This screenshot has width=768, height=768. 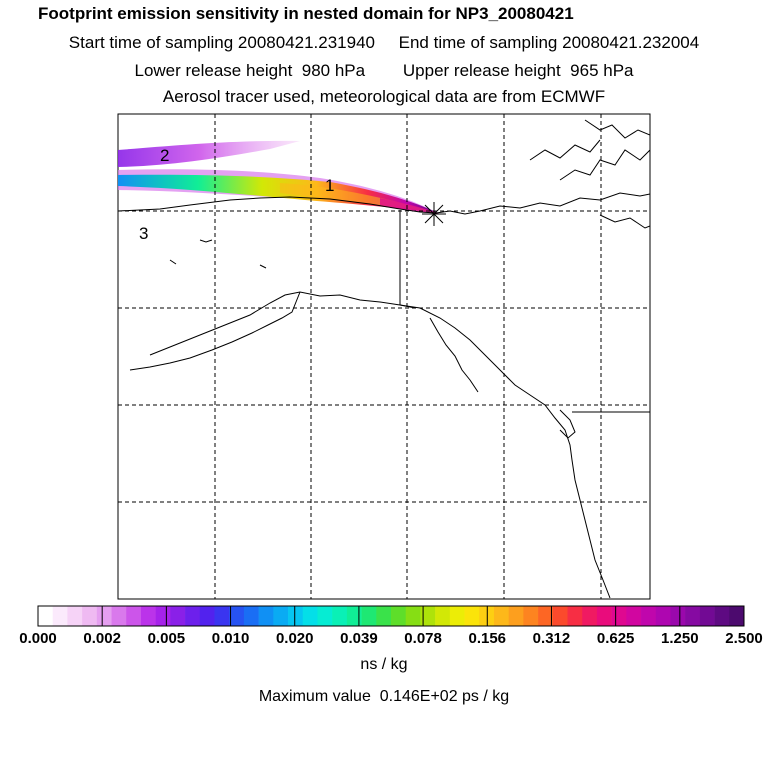 What do you see at coordinates (384, 696) in the screenshot?
I see `maximum-value: Maximum value 0.146E+02 ps / kg` at bounding box center [384, 696].